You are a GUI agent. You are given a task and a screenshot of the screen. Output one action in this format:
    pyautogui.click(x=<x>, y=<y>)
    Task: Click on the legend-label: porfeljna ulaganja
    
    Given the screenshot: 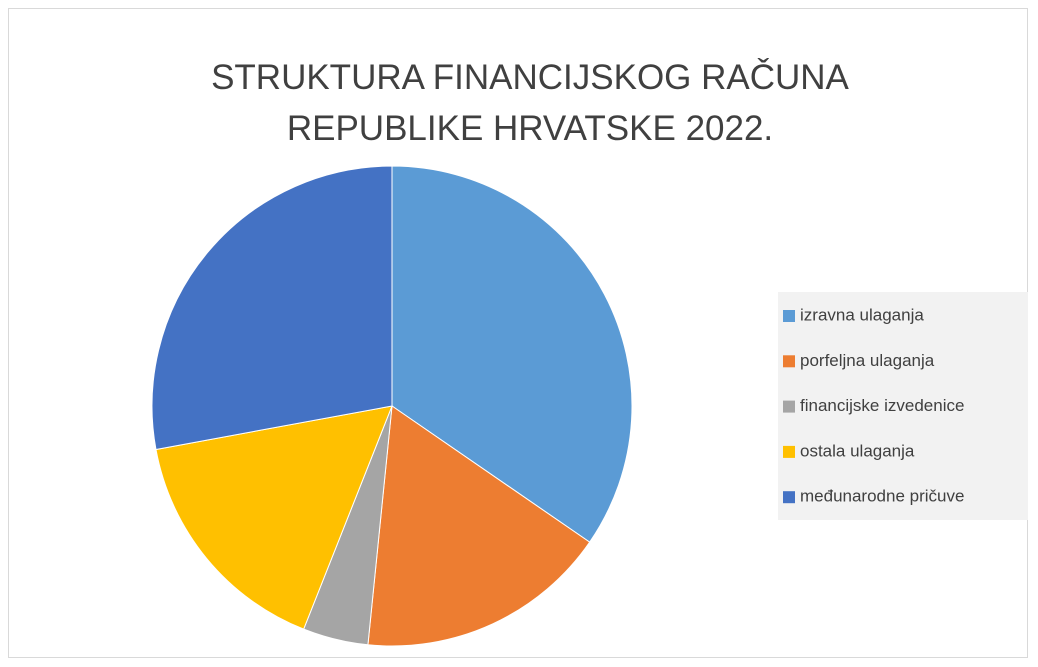 What is the action you would take?
    pyautogui.click(x=867, y=360)
    